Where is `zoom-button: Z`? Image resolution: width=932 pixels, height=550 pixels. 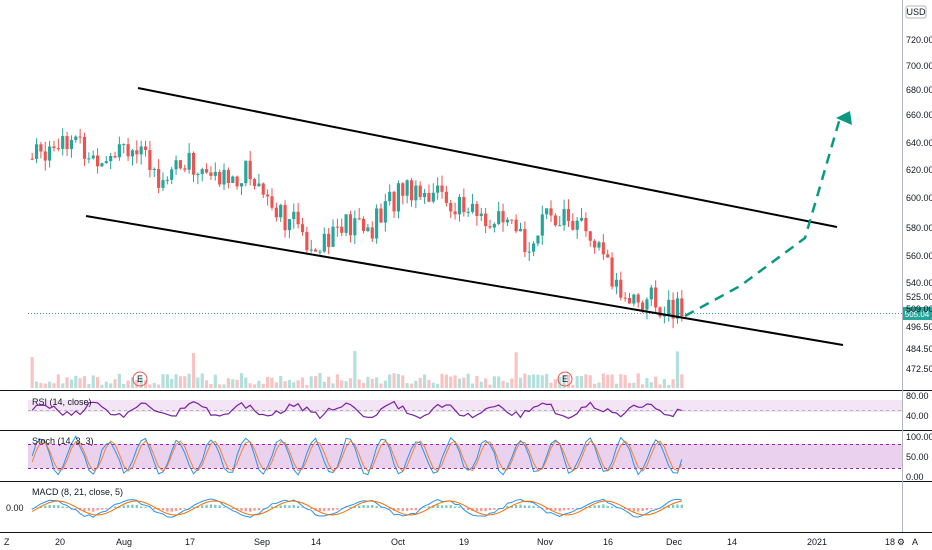
zoom-button: Z is located at coordinates (7, 542).